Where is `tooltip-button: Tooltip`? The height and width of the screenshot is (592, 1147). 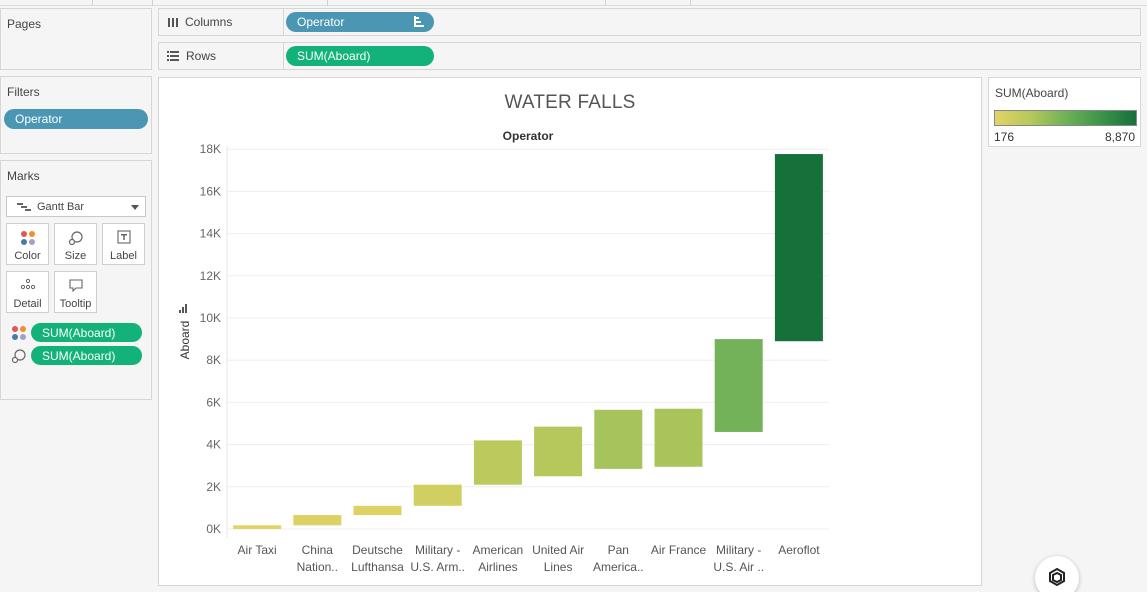
tooltip-button: Tooltip is located at coordinates (75, 292).